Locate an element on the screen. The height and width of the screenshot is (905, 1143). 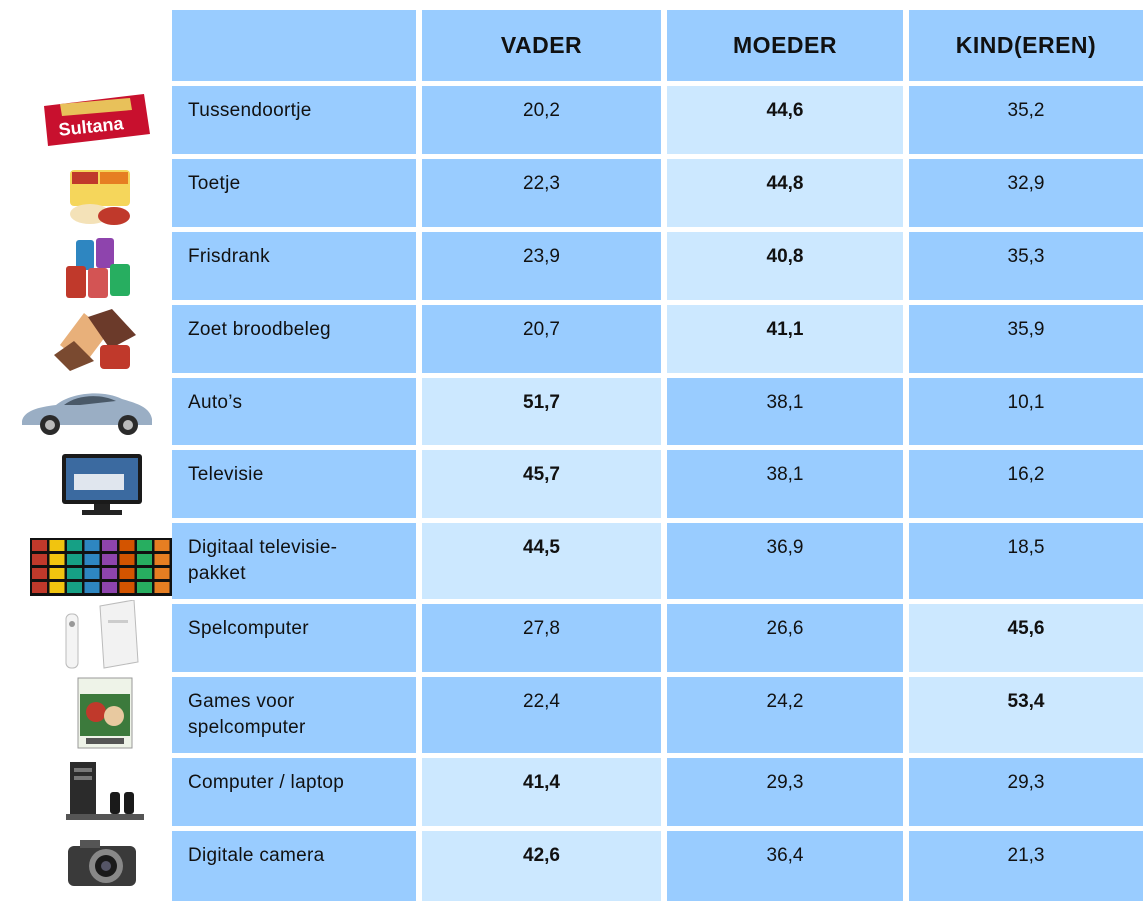
value-cell: 44,6 is located at coordinates (785, 120).